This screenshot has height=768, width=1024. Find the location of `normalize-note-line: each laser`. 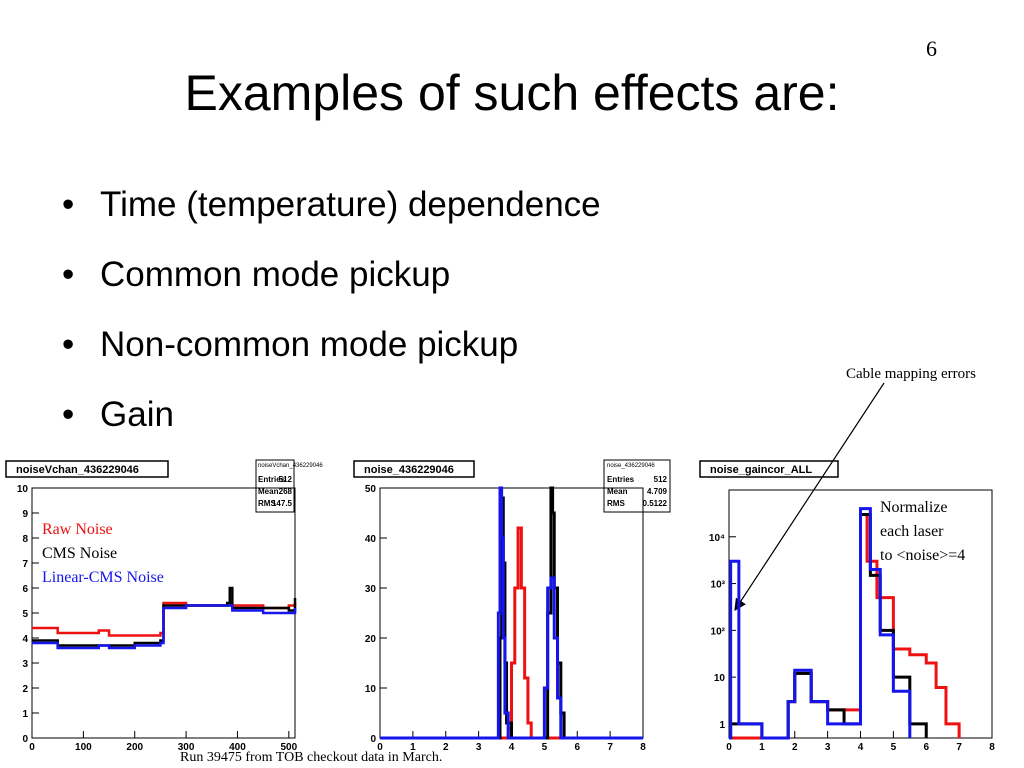

normalize-note-line: each laser is located at coordinates (912, 531).